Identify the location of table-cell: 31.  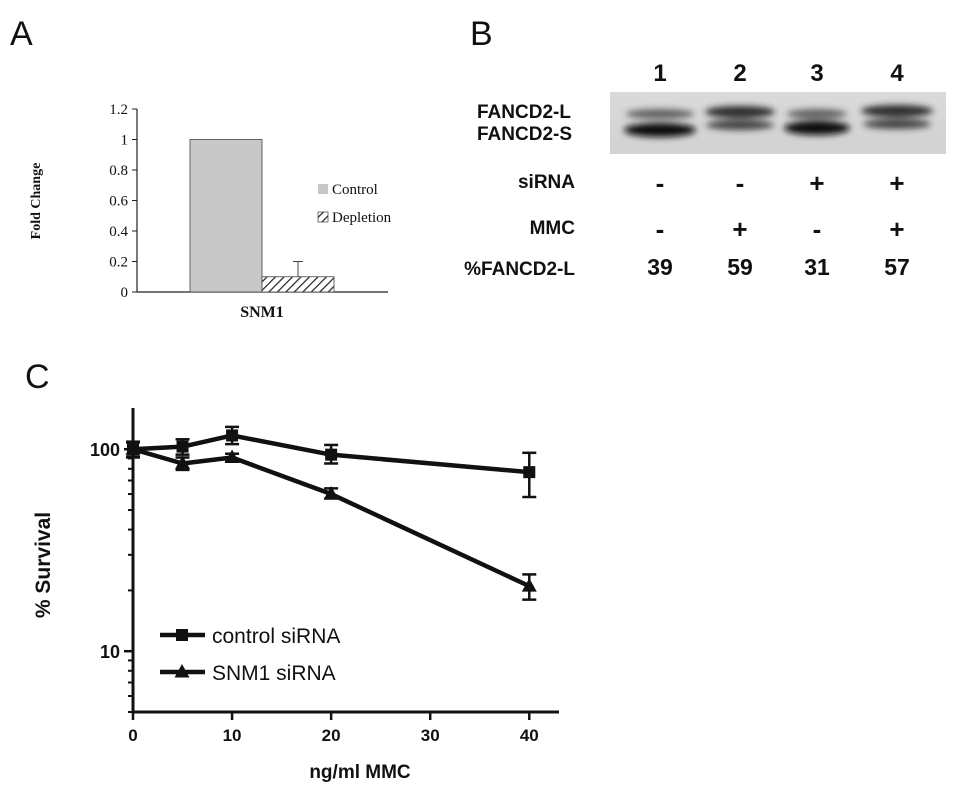
(817, 267).